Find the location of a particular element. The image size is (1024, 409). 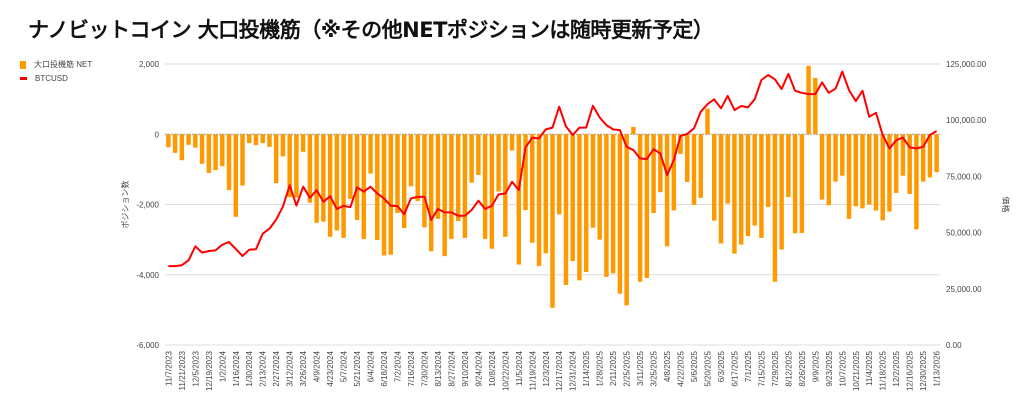

line-swatch-icon is located at coordinates (23, 78).